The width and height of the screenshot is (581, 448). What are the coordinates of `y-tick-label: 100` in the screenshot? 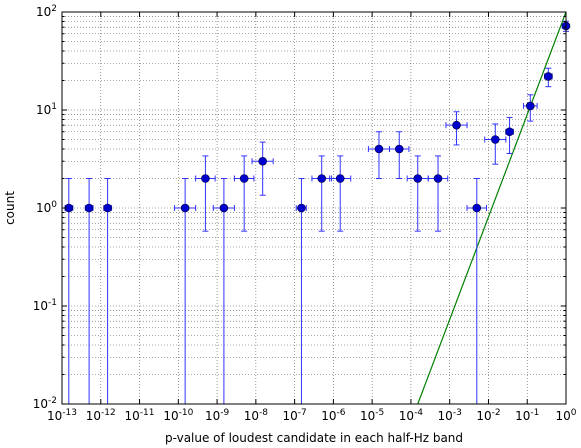 It's located at (46, 207).